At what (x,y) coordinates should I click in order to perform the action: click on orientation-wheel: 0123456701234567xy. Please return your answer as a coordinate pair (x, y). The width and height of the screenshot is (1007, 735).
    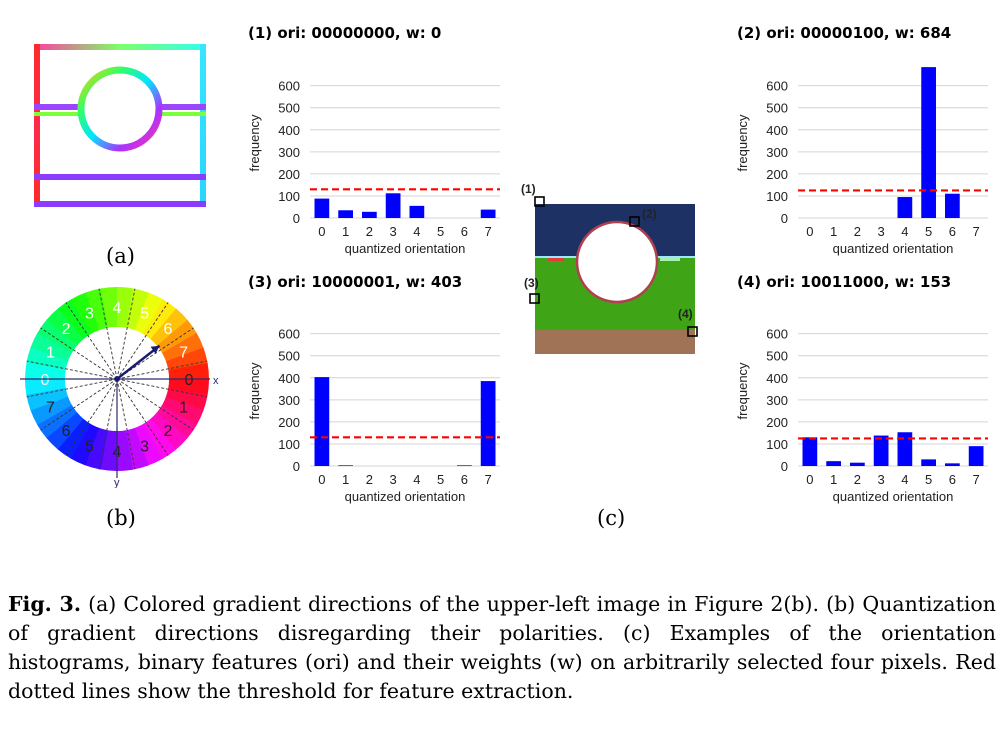
    Looking at the image, I should click on (119, 387).